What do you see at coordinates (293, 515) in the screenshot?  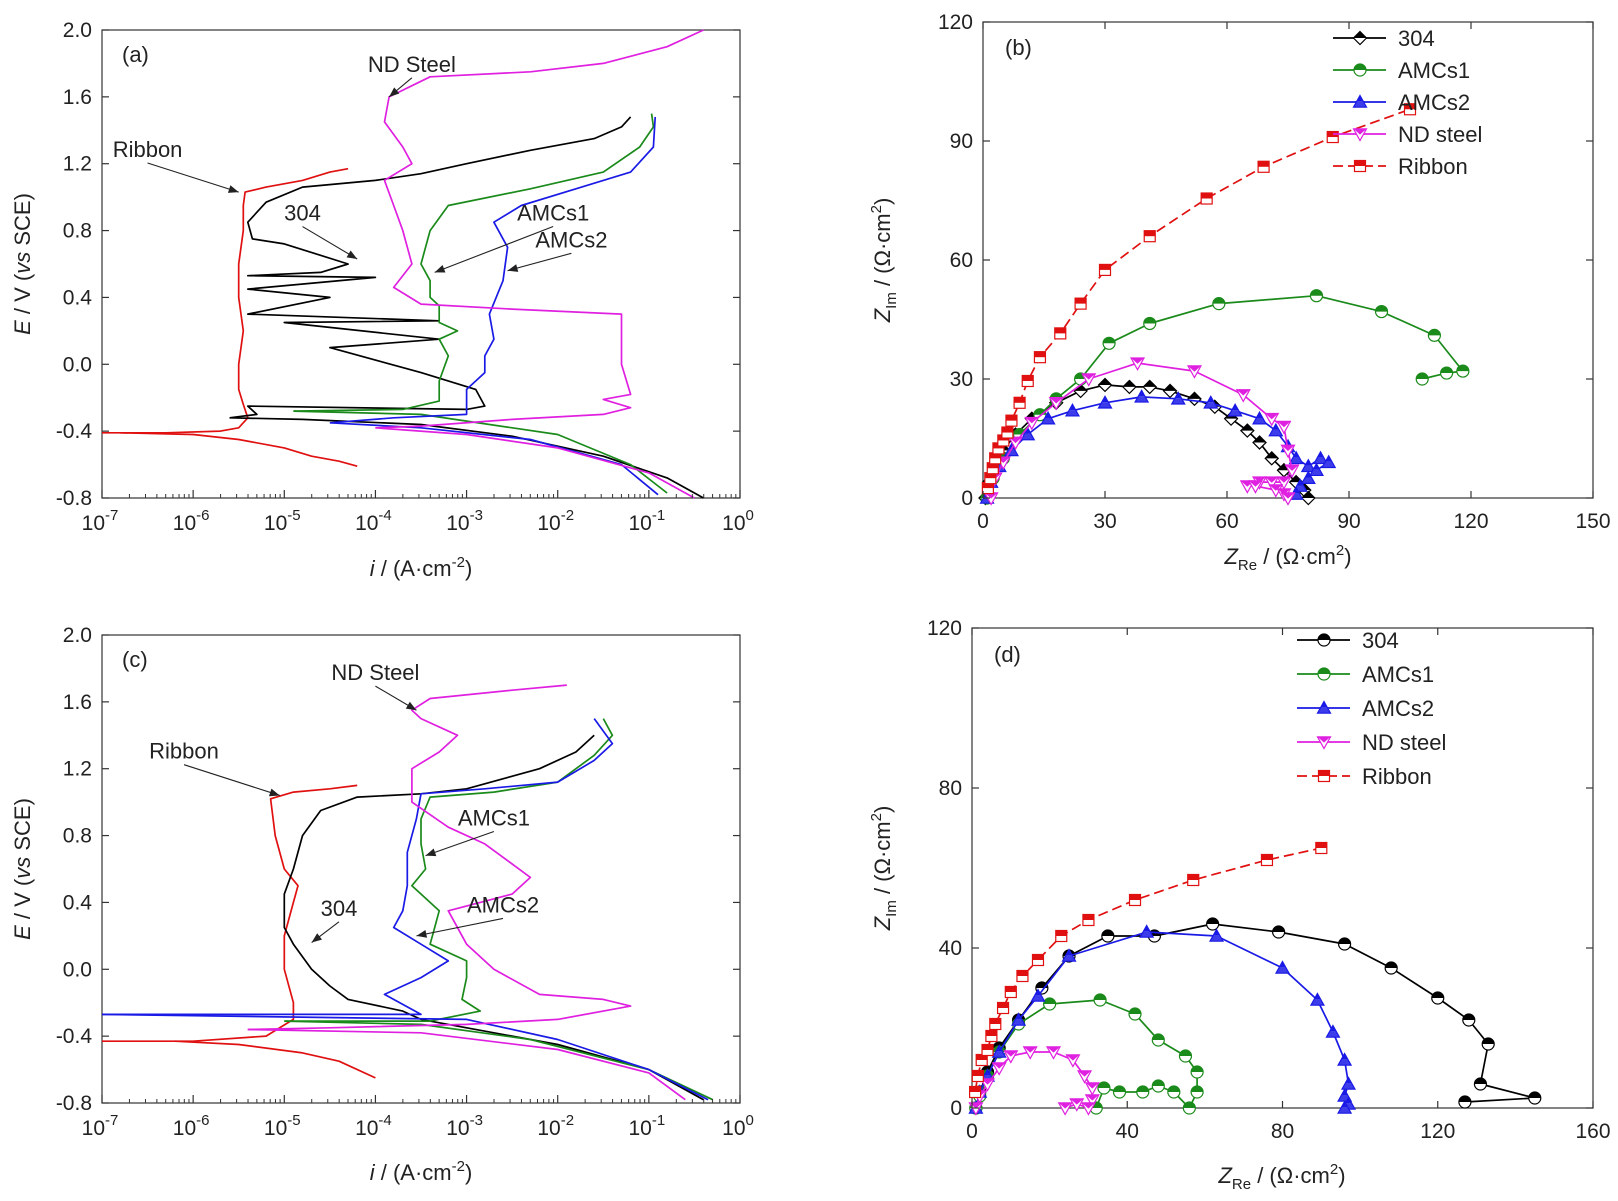 I see `panel-a-x-tick-exponent: -5` at bounding box center [293, 515].